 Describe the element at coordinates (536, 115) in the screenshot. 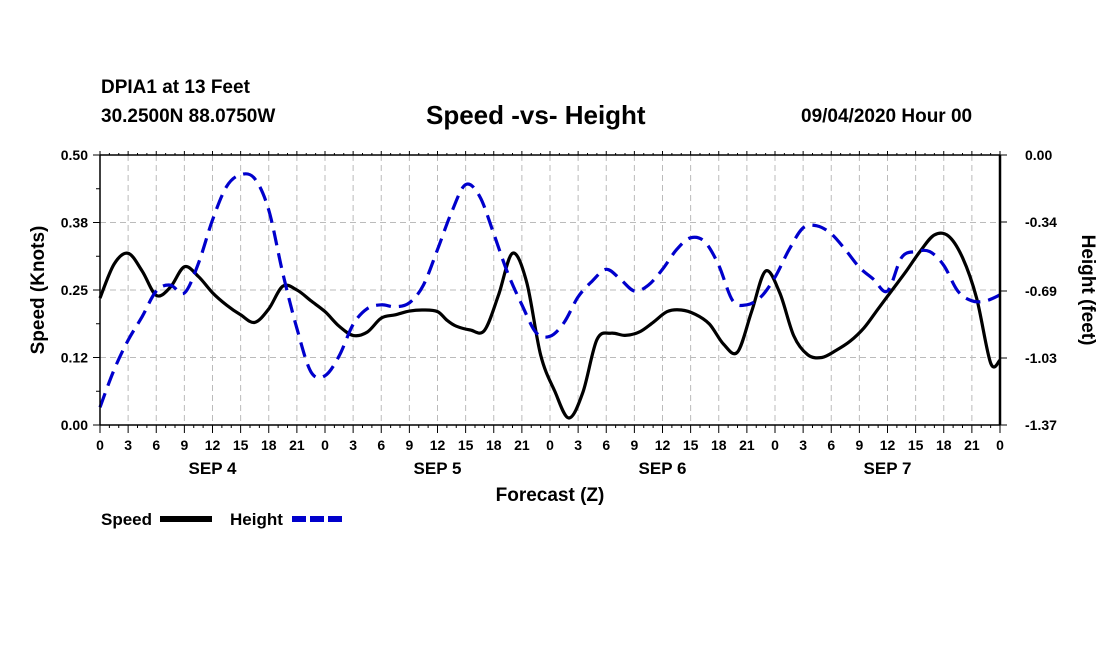

I see `chart-title: Speed -vs- Height` at that location.